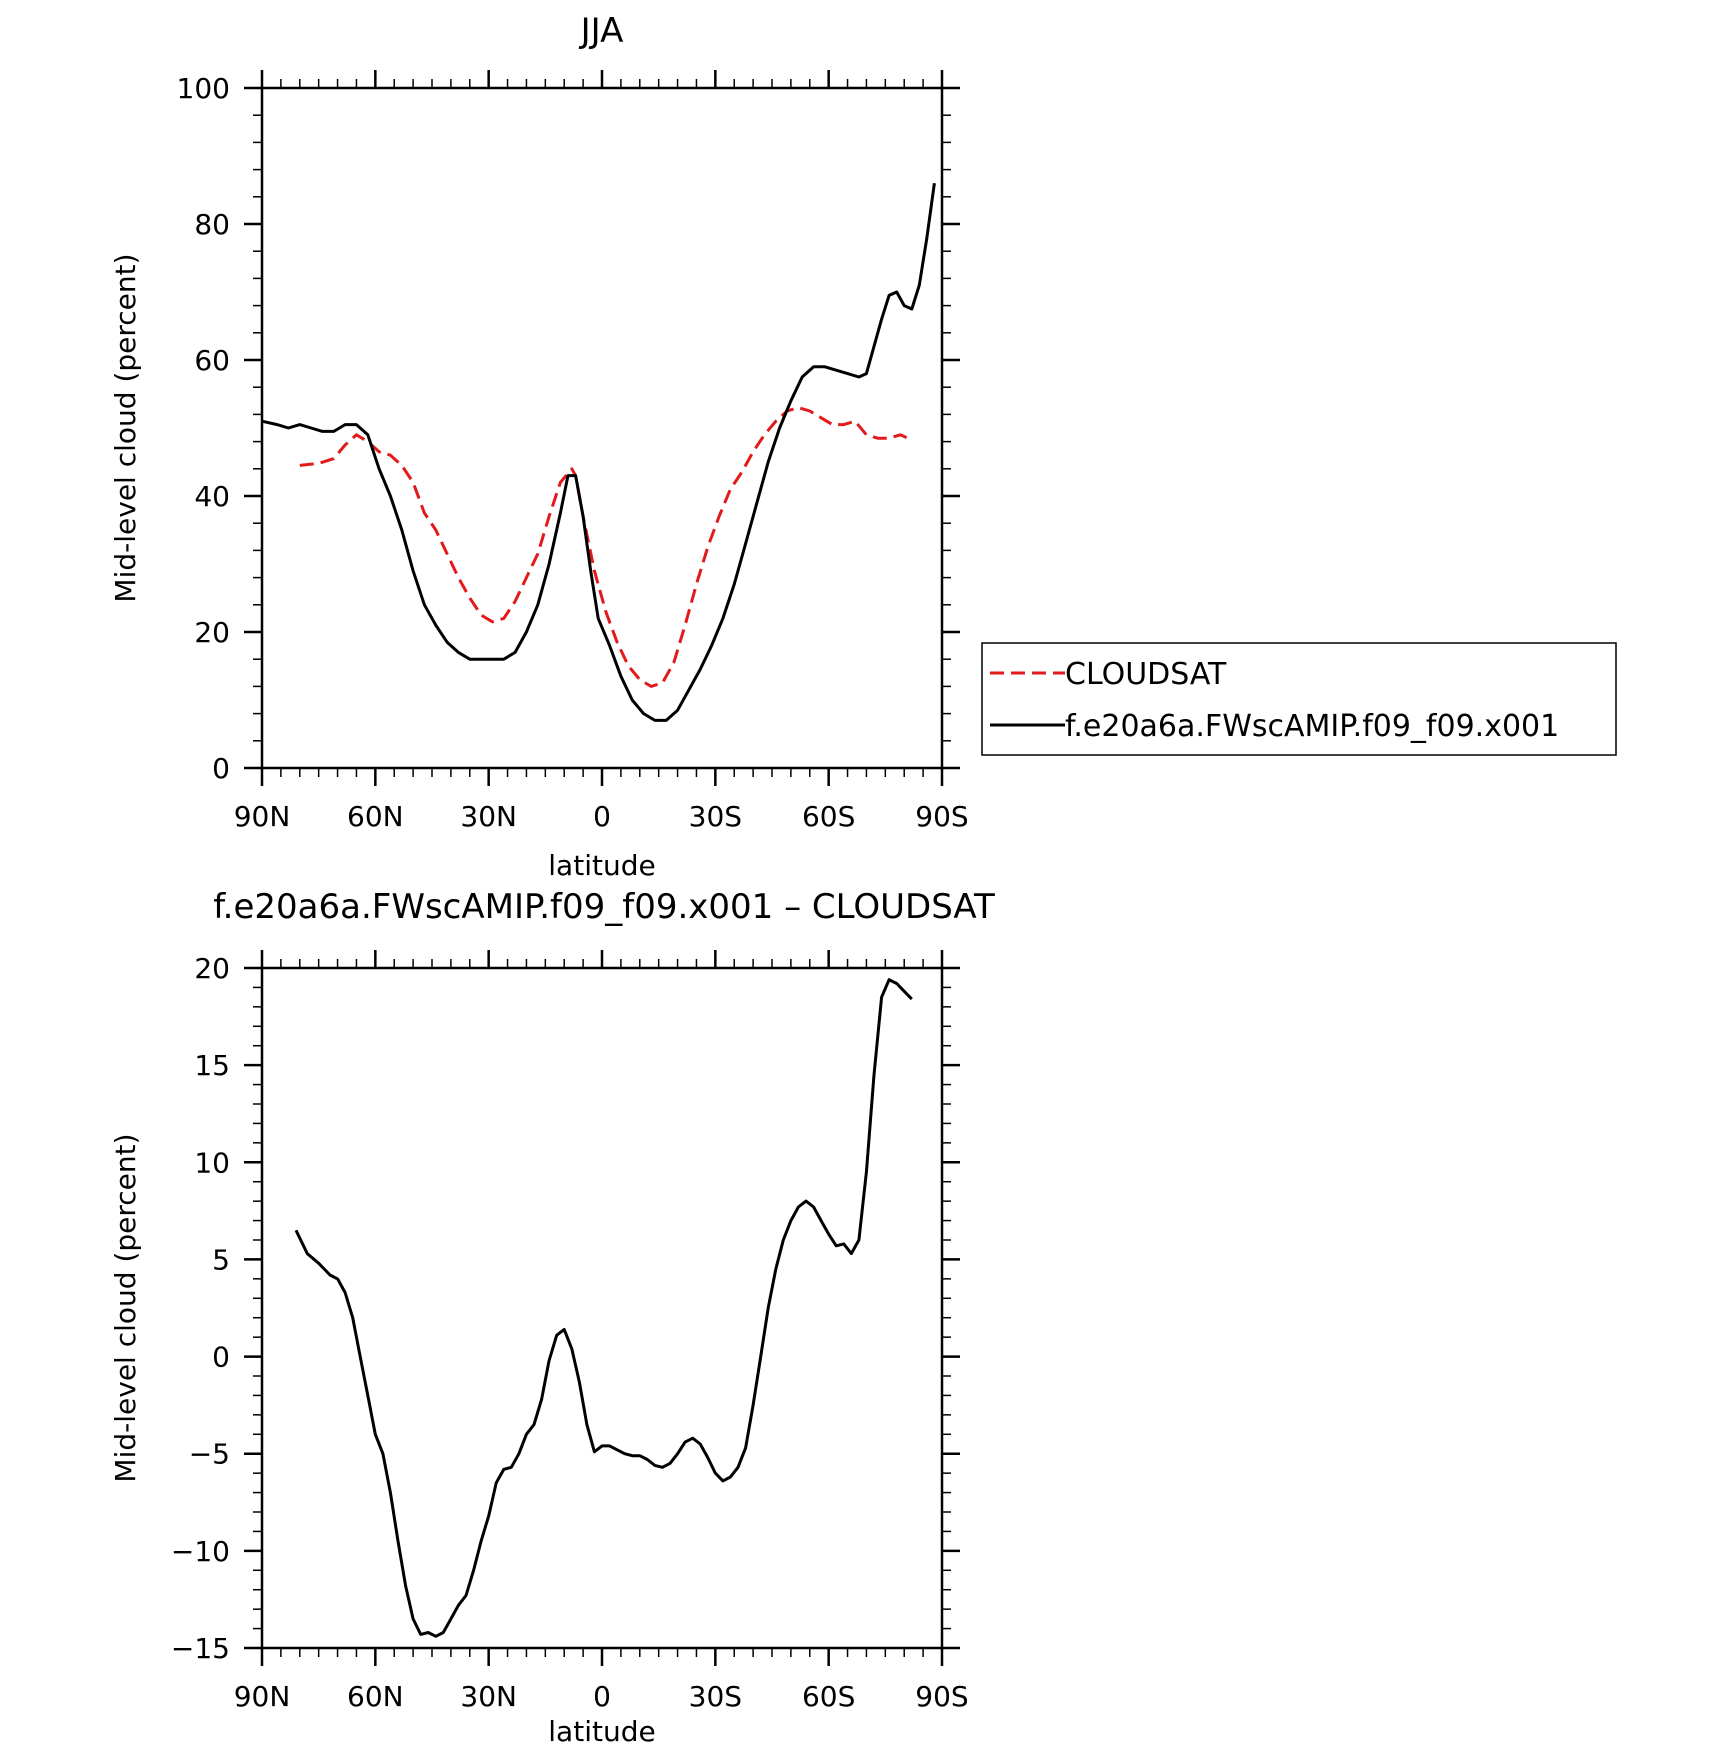  I want to click on top-panel-series, so click(598, 452).